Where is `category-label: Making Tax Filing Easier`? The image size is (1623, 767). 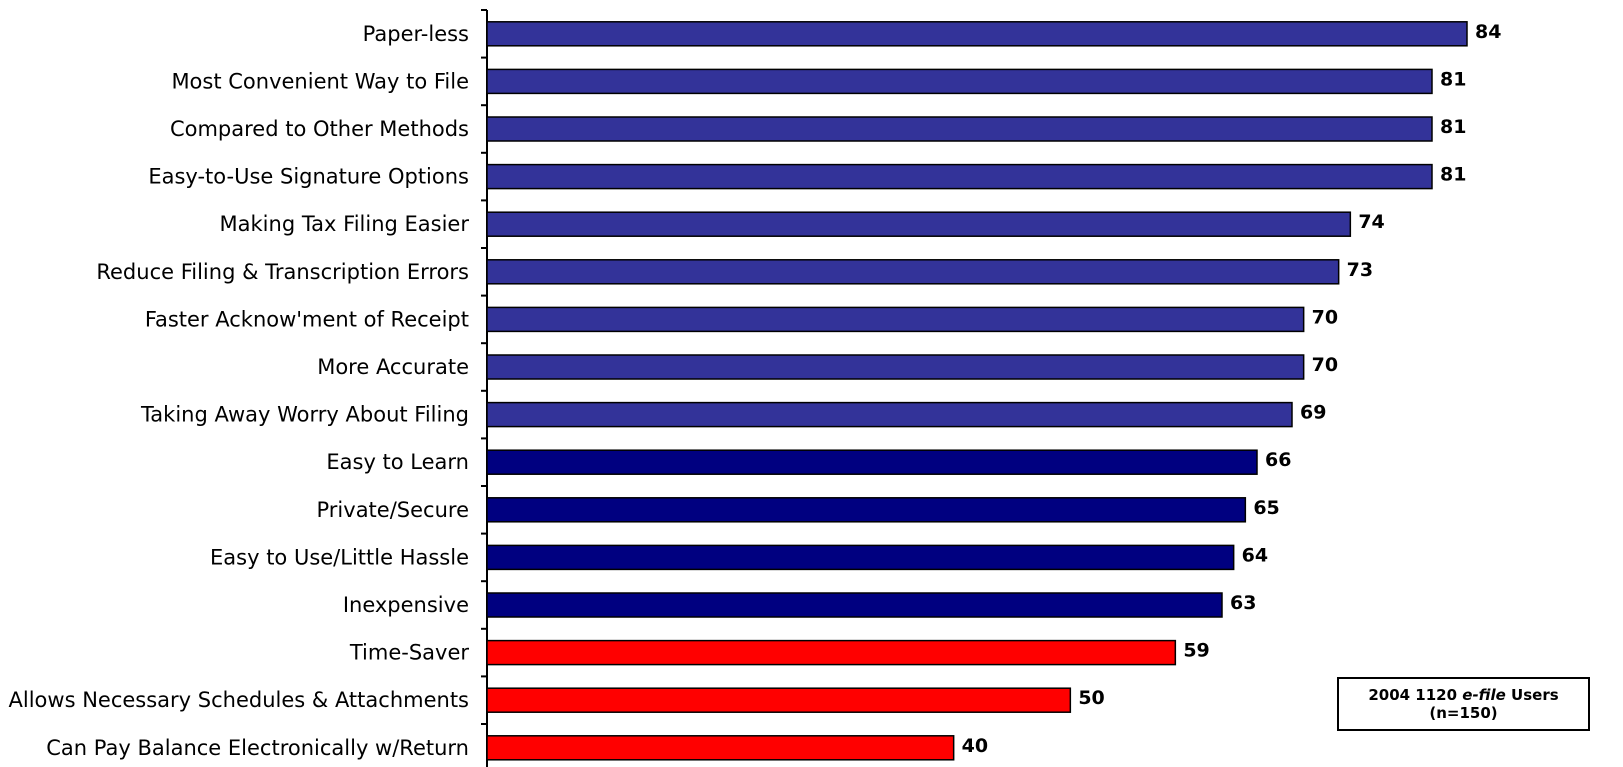 category-label: Making Tax Filing Easier is located at coordinates (345, 224).